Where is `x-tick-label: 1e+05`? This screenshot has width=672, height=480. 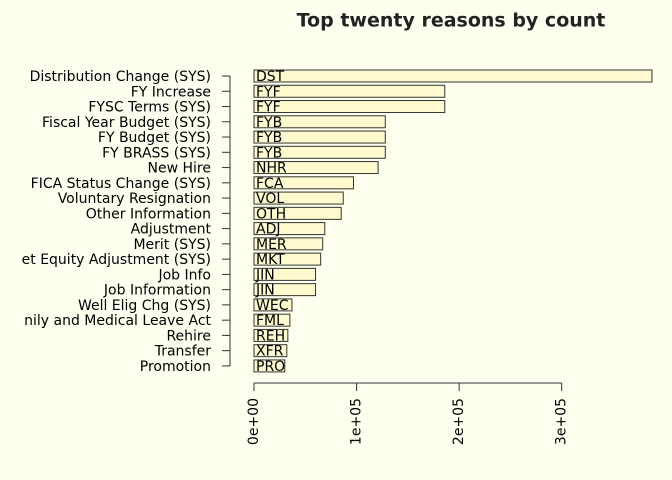 x-tick-label: 1e+05 is located at coordinates (357, 421).